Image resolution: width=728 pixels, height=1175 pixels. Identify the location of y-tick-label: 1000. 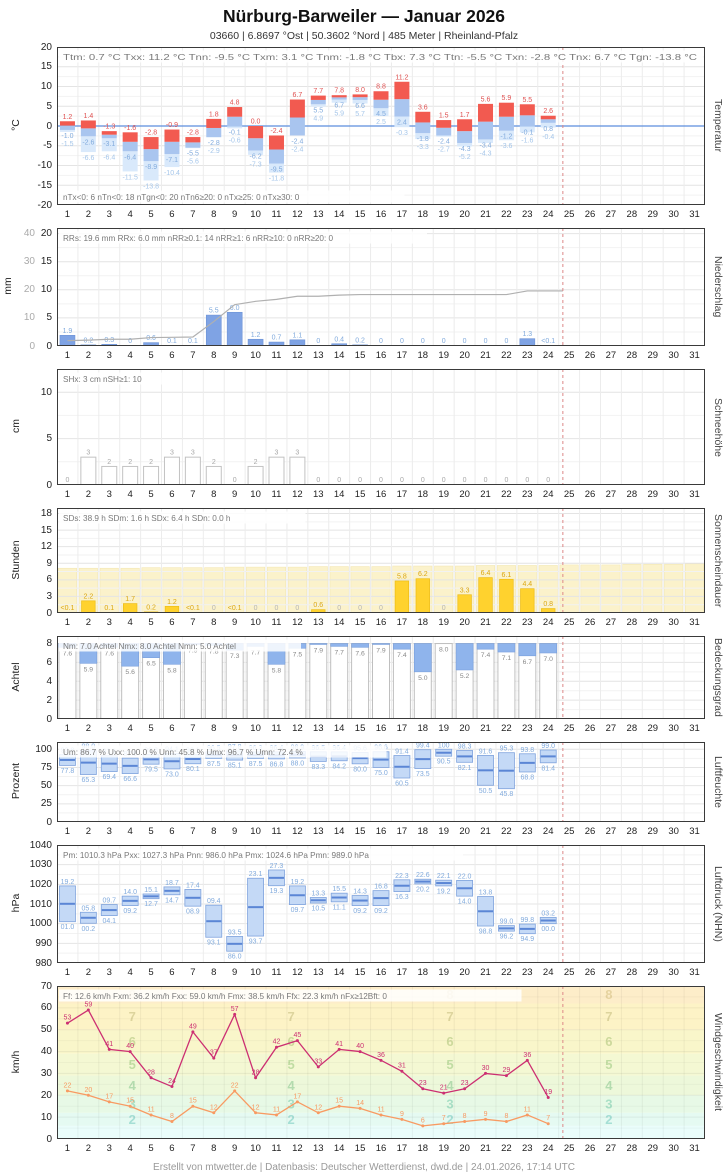
(40, 924).